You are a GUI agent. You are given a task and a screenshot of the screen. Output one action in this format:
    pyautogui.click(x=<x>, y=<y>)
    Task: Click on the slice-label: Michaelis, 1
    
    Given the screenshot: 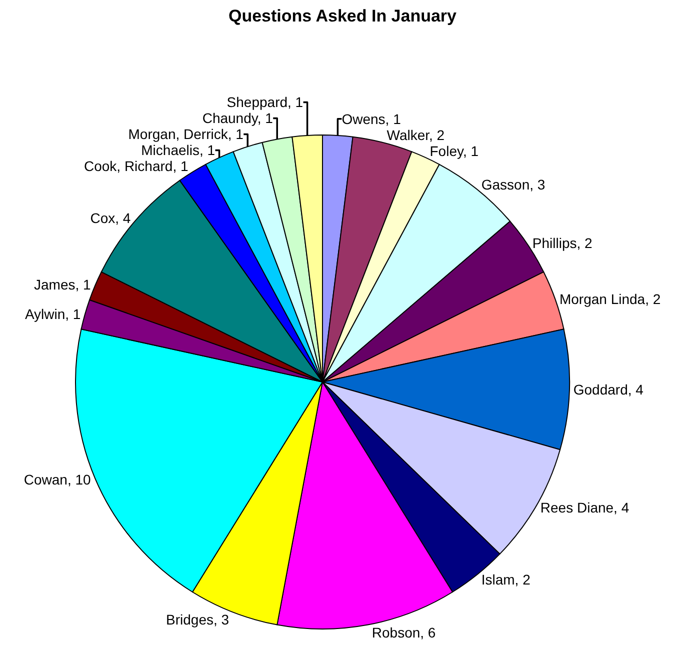 What is the action you would take?
    pyautogui.click(x=178, y=150)
    